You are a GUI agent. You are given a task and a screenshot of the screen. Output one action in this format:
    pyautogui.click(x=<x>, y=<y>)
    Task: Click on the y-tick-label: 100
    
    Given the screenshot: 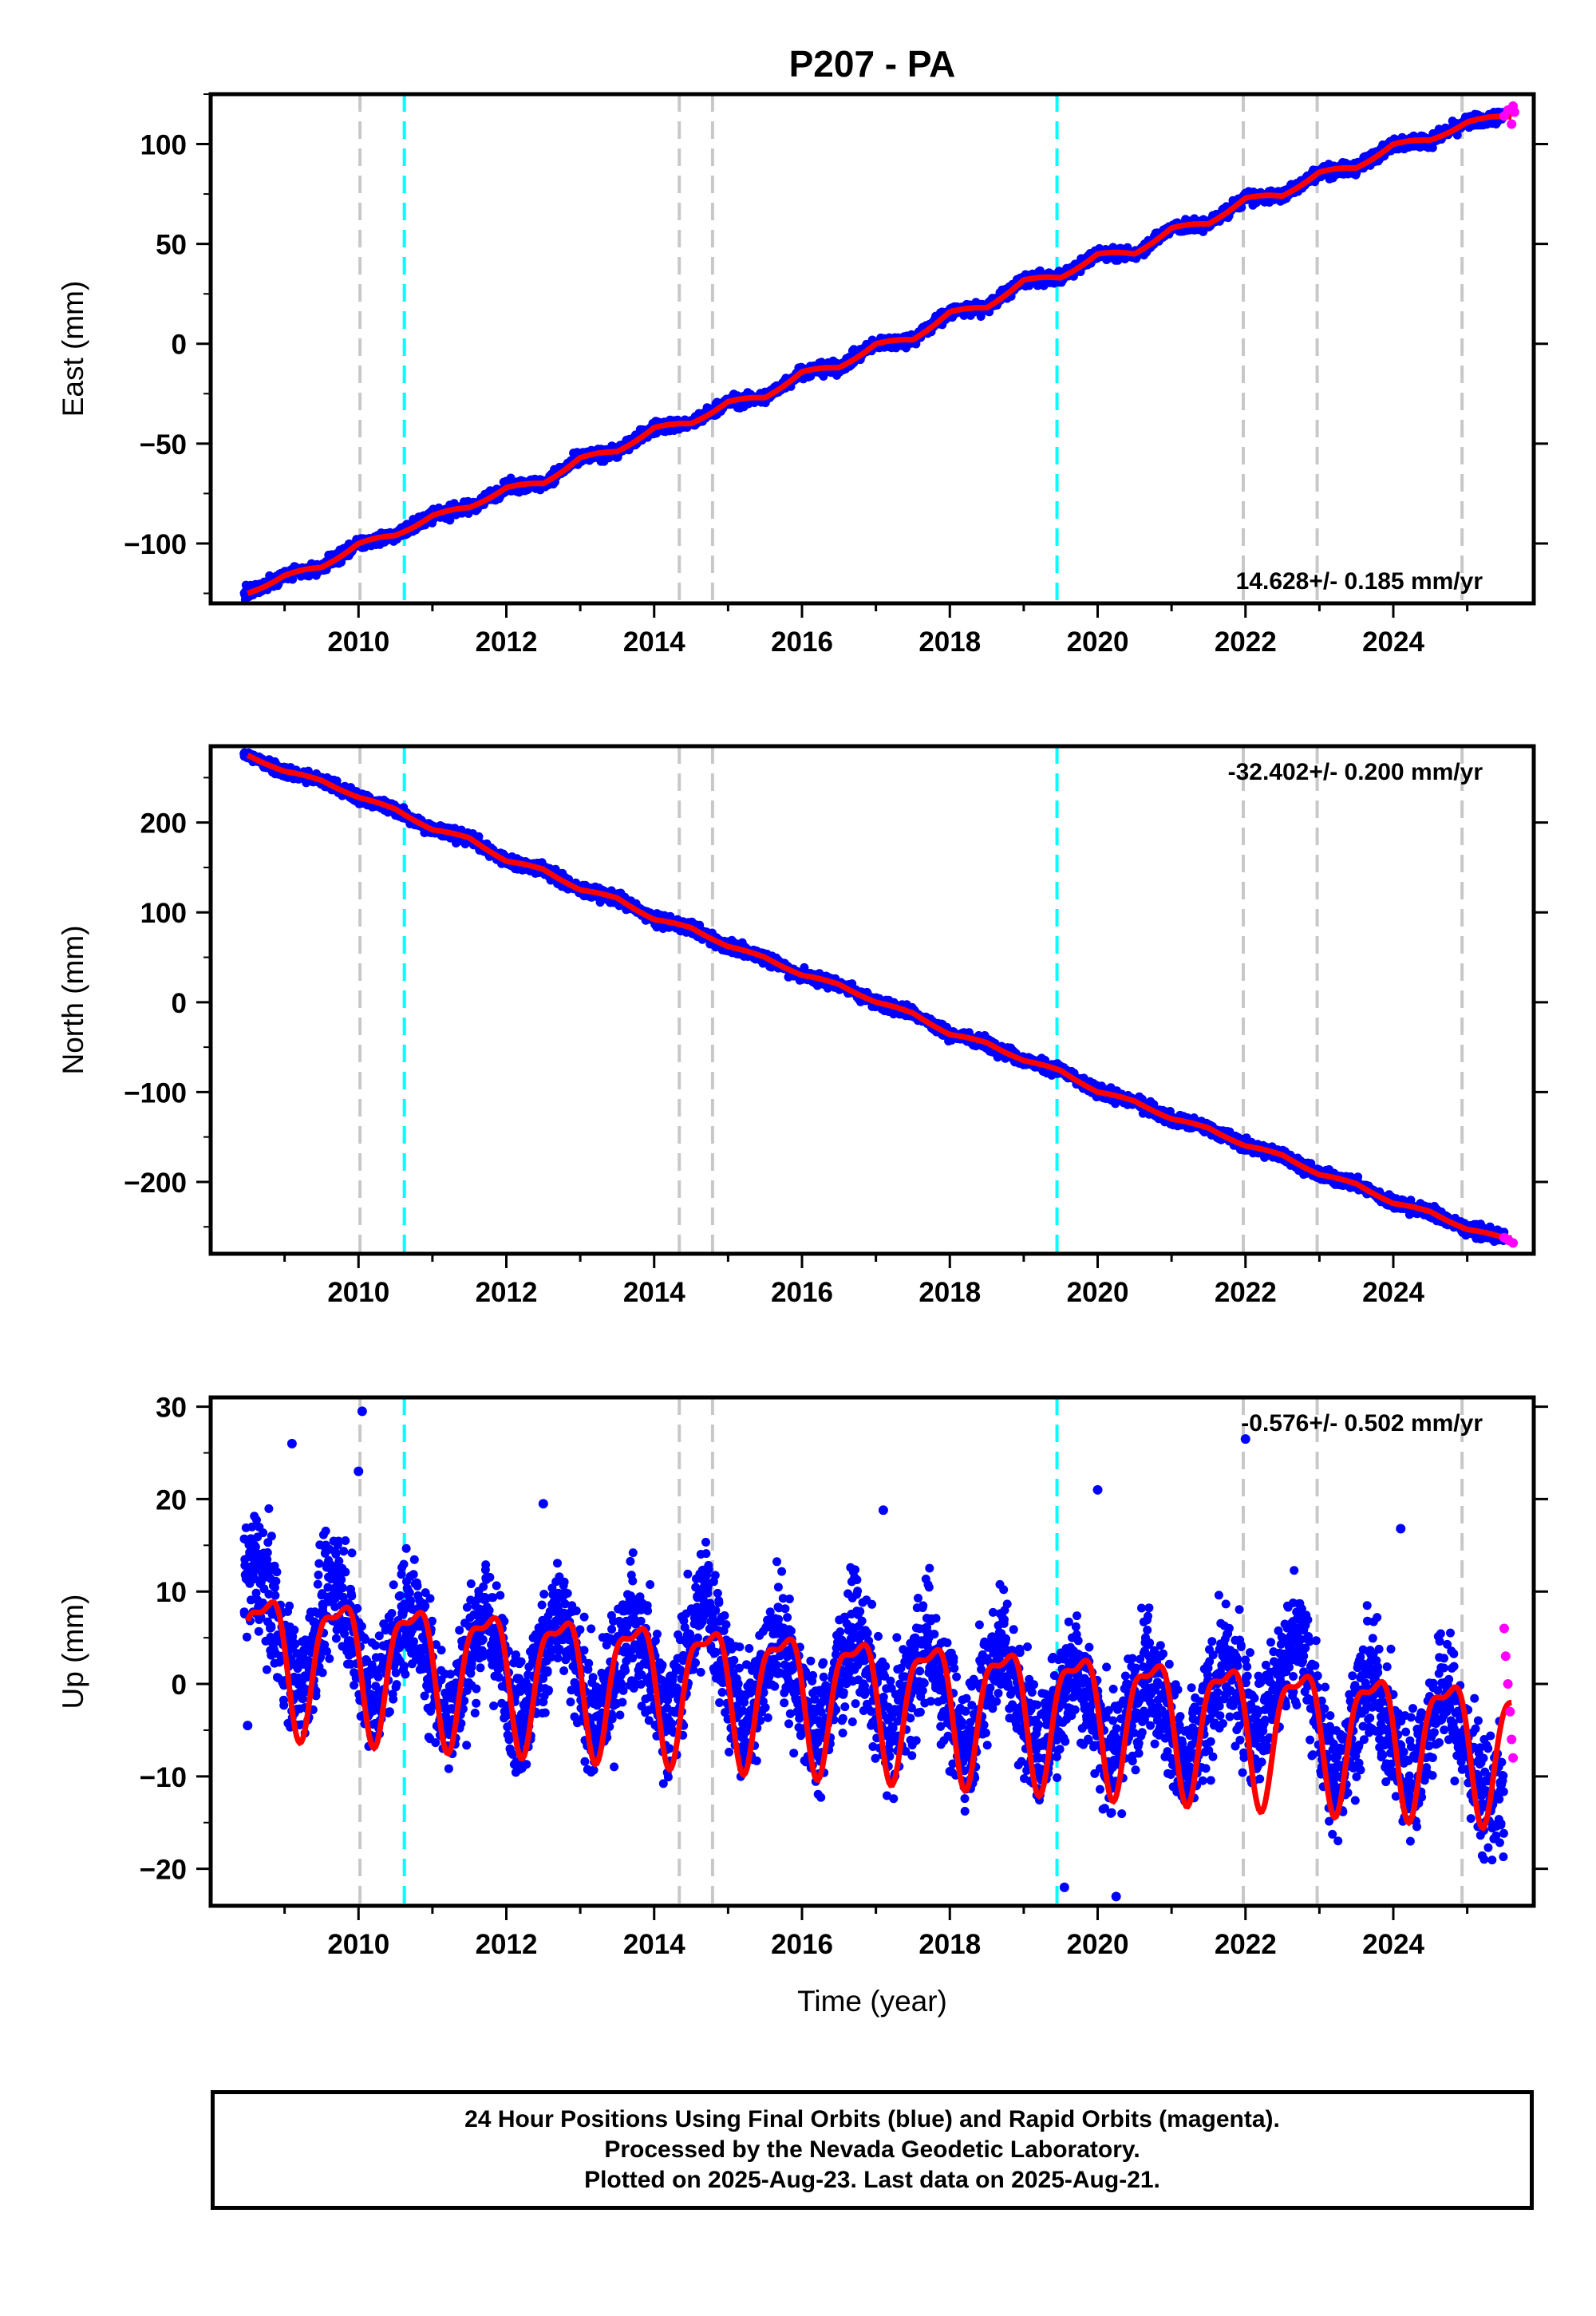 What is the action you would take?
    pyautogui.click(x=163, y=145)
    